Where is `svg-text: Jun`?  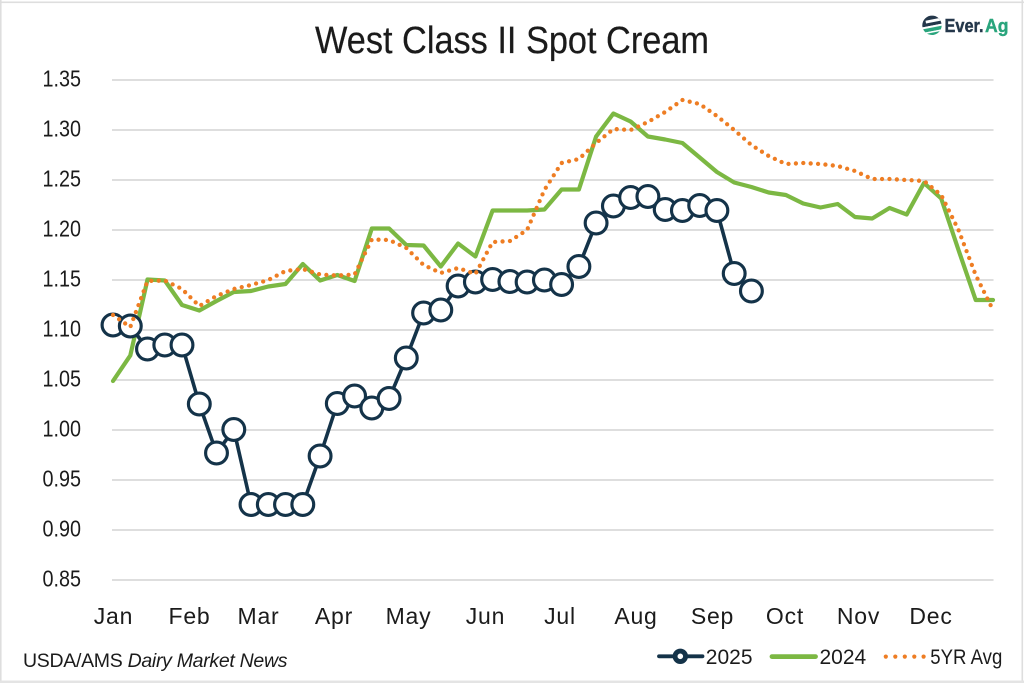
svg-text: Jun is located at coordinates (485, 616).